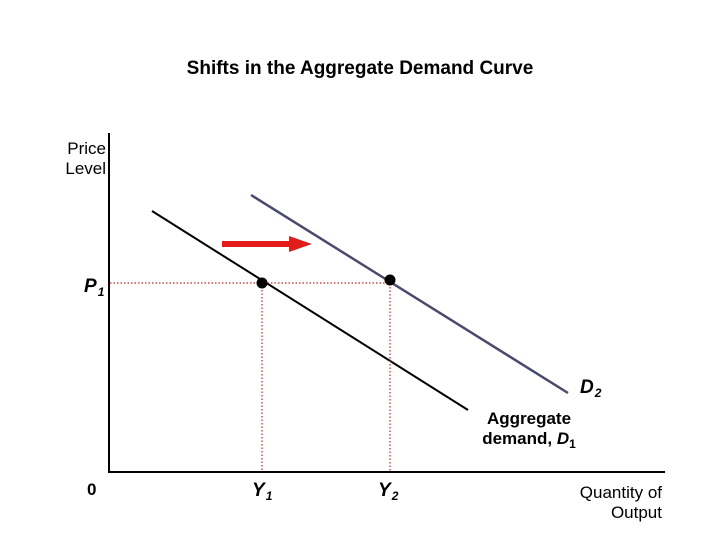 The height and width of the screenshot is (540, 720). What do you see at coordinates (529, 418) in the screenshot?
I see `d1-label-prefix: Aggregate` at bounding box center [529, 418].